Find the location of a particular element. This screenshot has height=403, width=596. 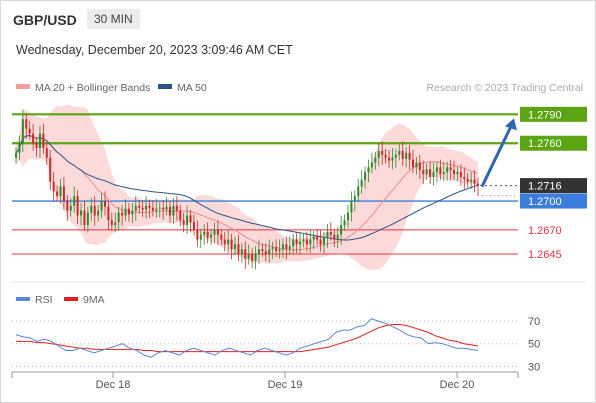

rsi-tick-30: 30 is located at coordinates (534, 367).